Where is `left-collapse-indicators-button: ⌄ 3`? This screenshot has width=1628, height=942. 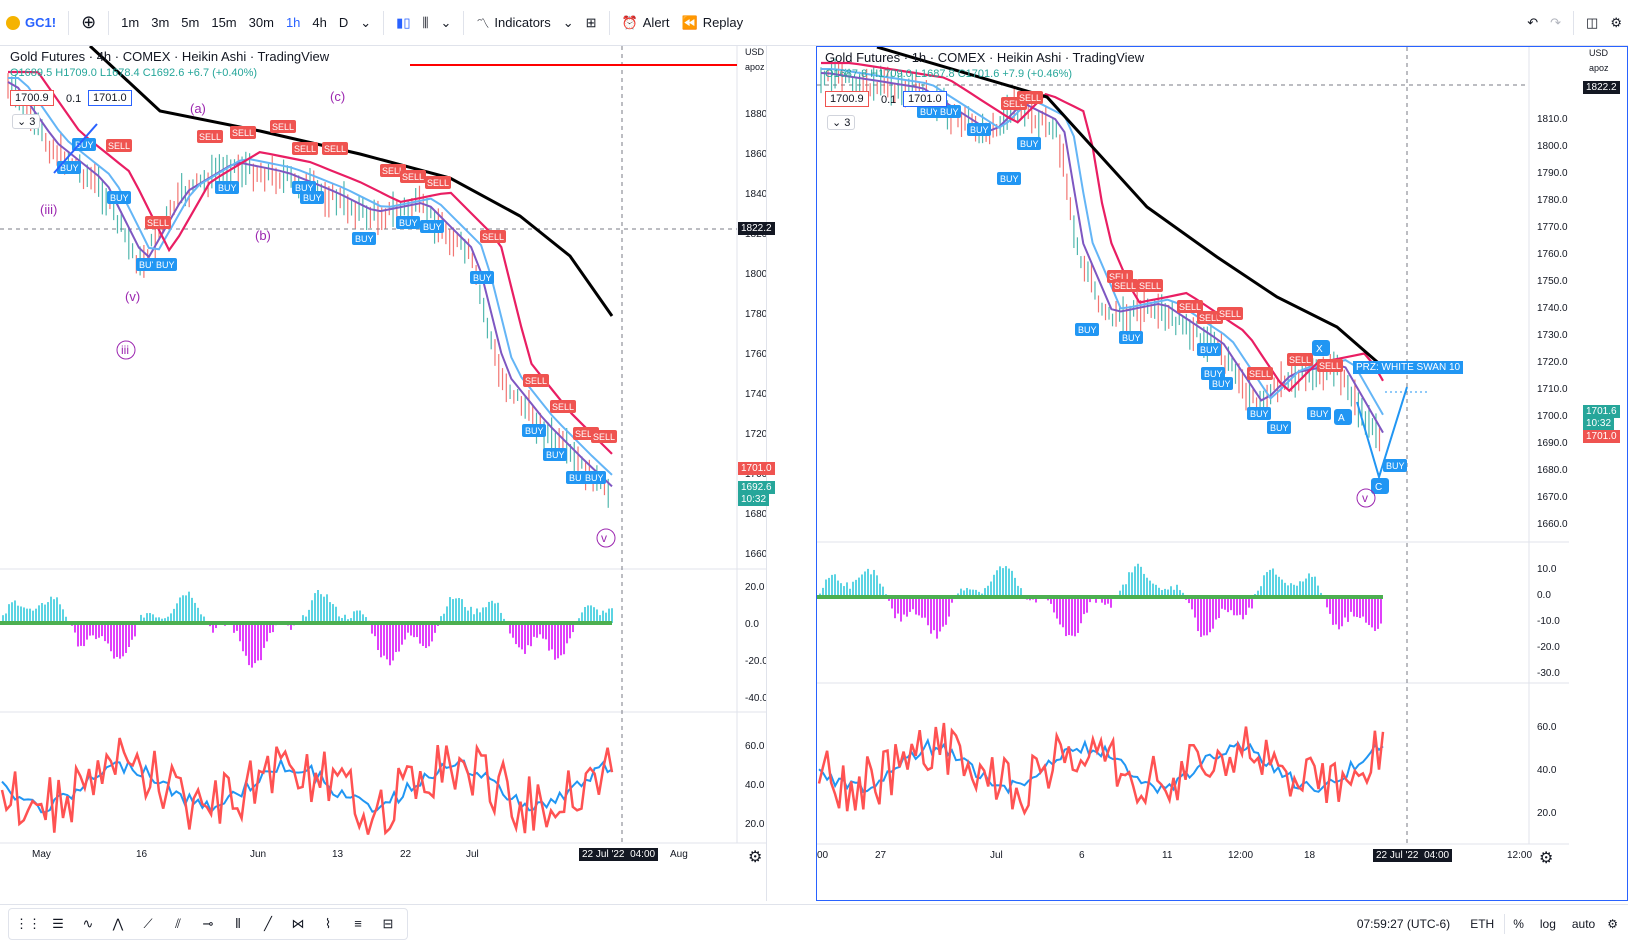
left-collapse-indicators-button: ⌄ 3 is located at coordinates (26, 121).